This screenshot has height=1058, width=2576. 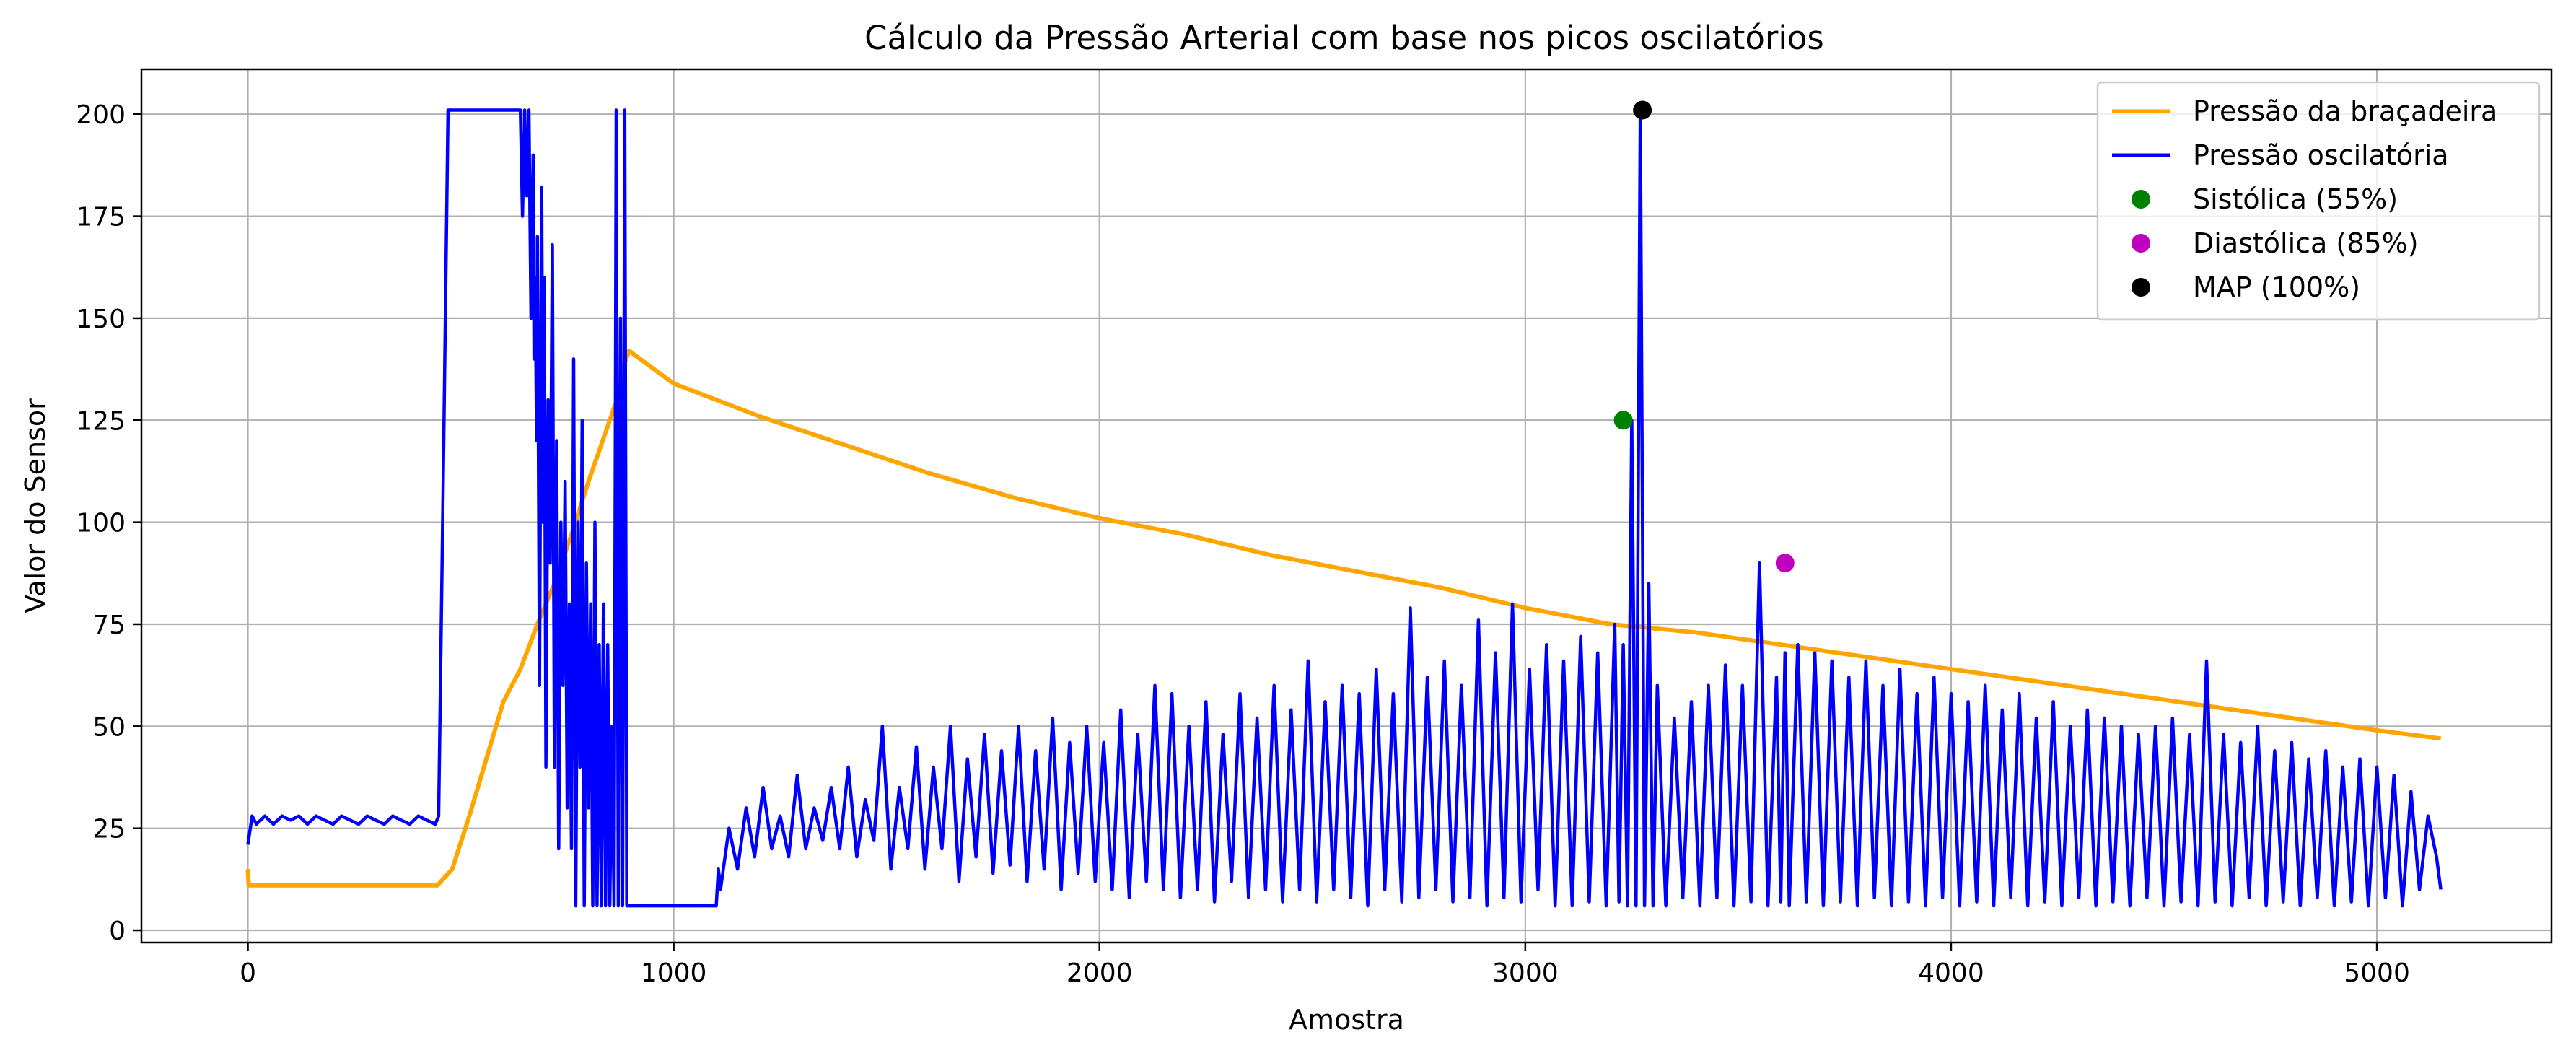 What do you see at coordinates (674, 973) in the screenshot?
I see `x-tick-label: 1000` at bounding box center [674, 973].